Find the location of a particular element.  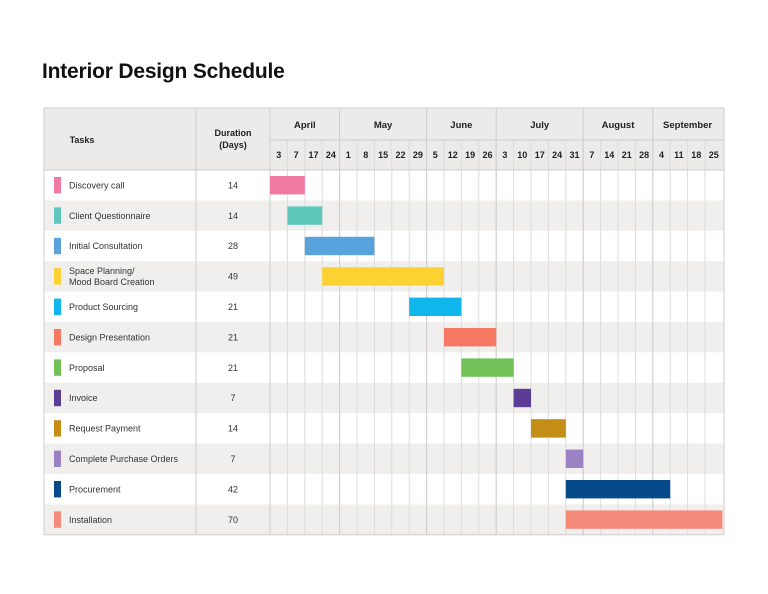

week-tick-label: 19 is located at coordinates (470, 155).